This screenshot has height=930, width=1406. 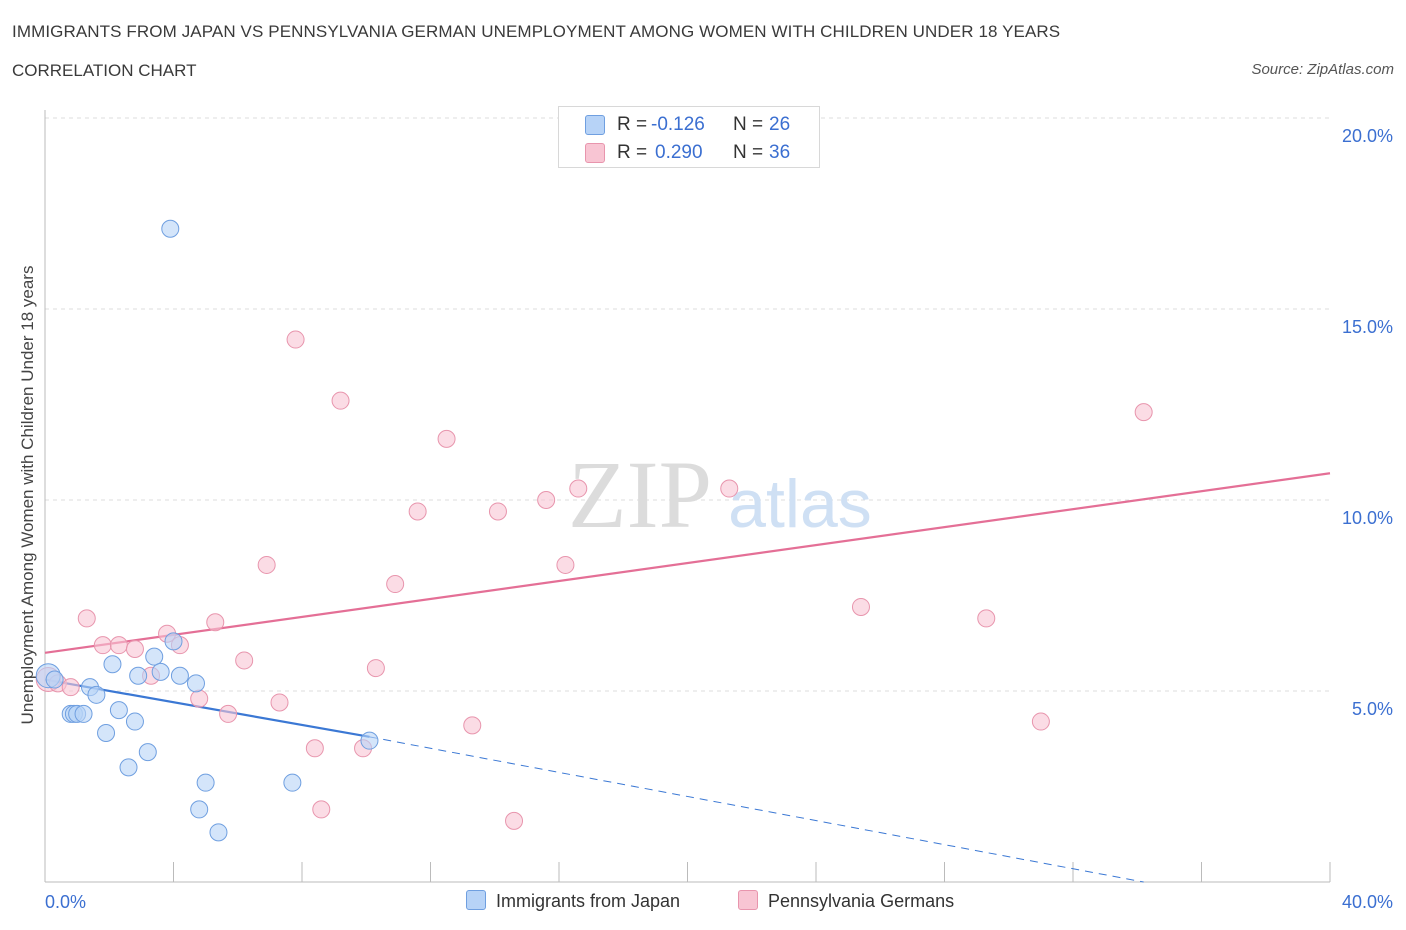 I want to click on legend-n-value-penn: 36, so click(x=780, y=152).